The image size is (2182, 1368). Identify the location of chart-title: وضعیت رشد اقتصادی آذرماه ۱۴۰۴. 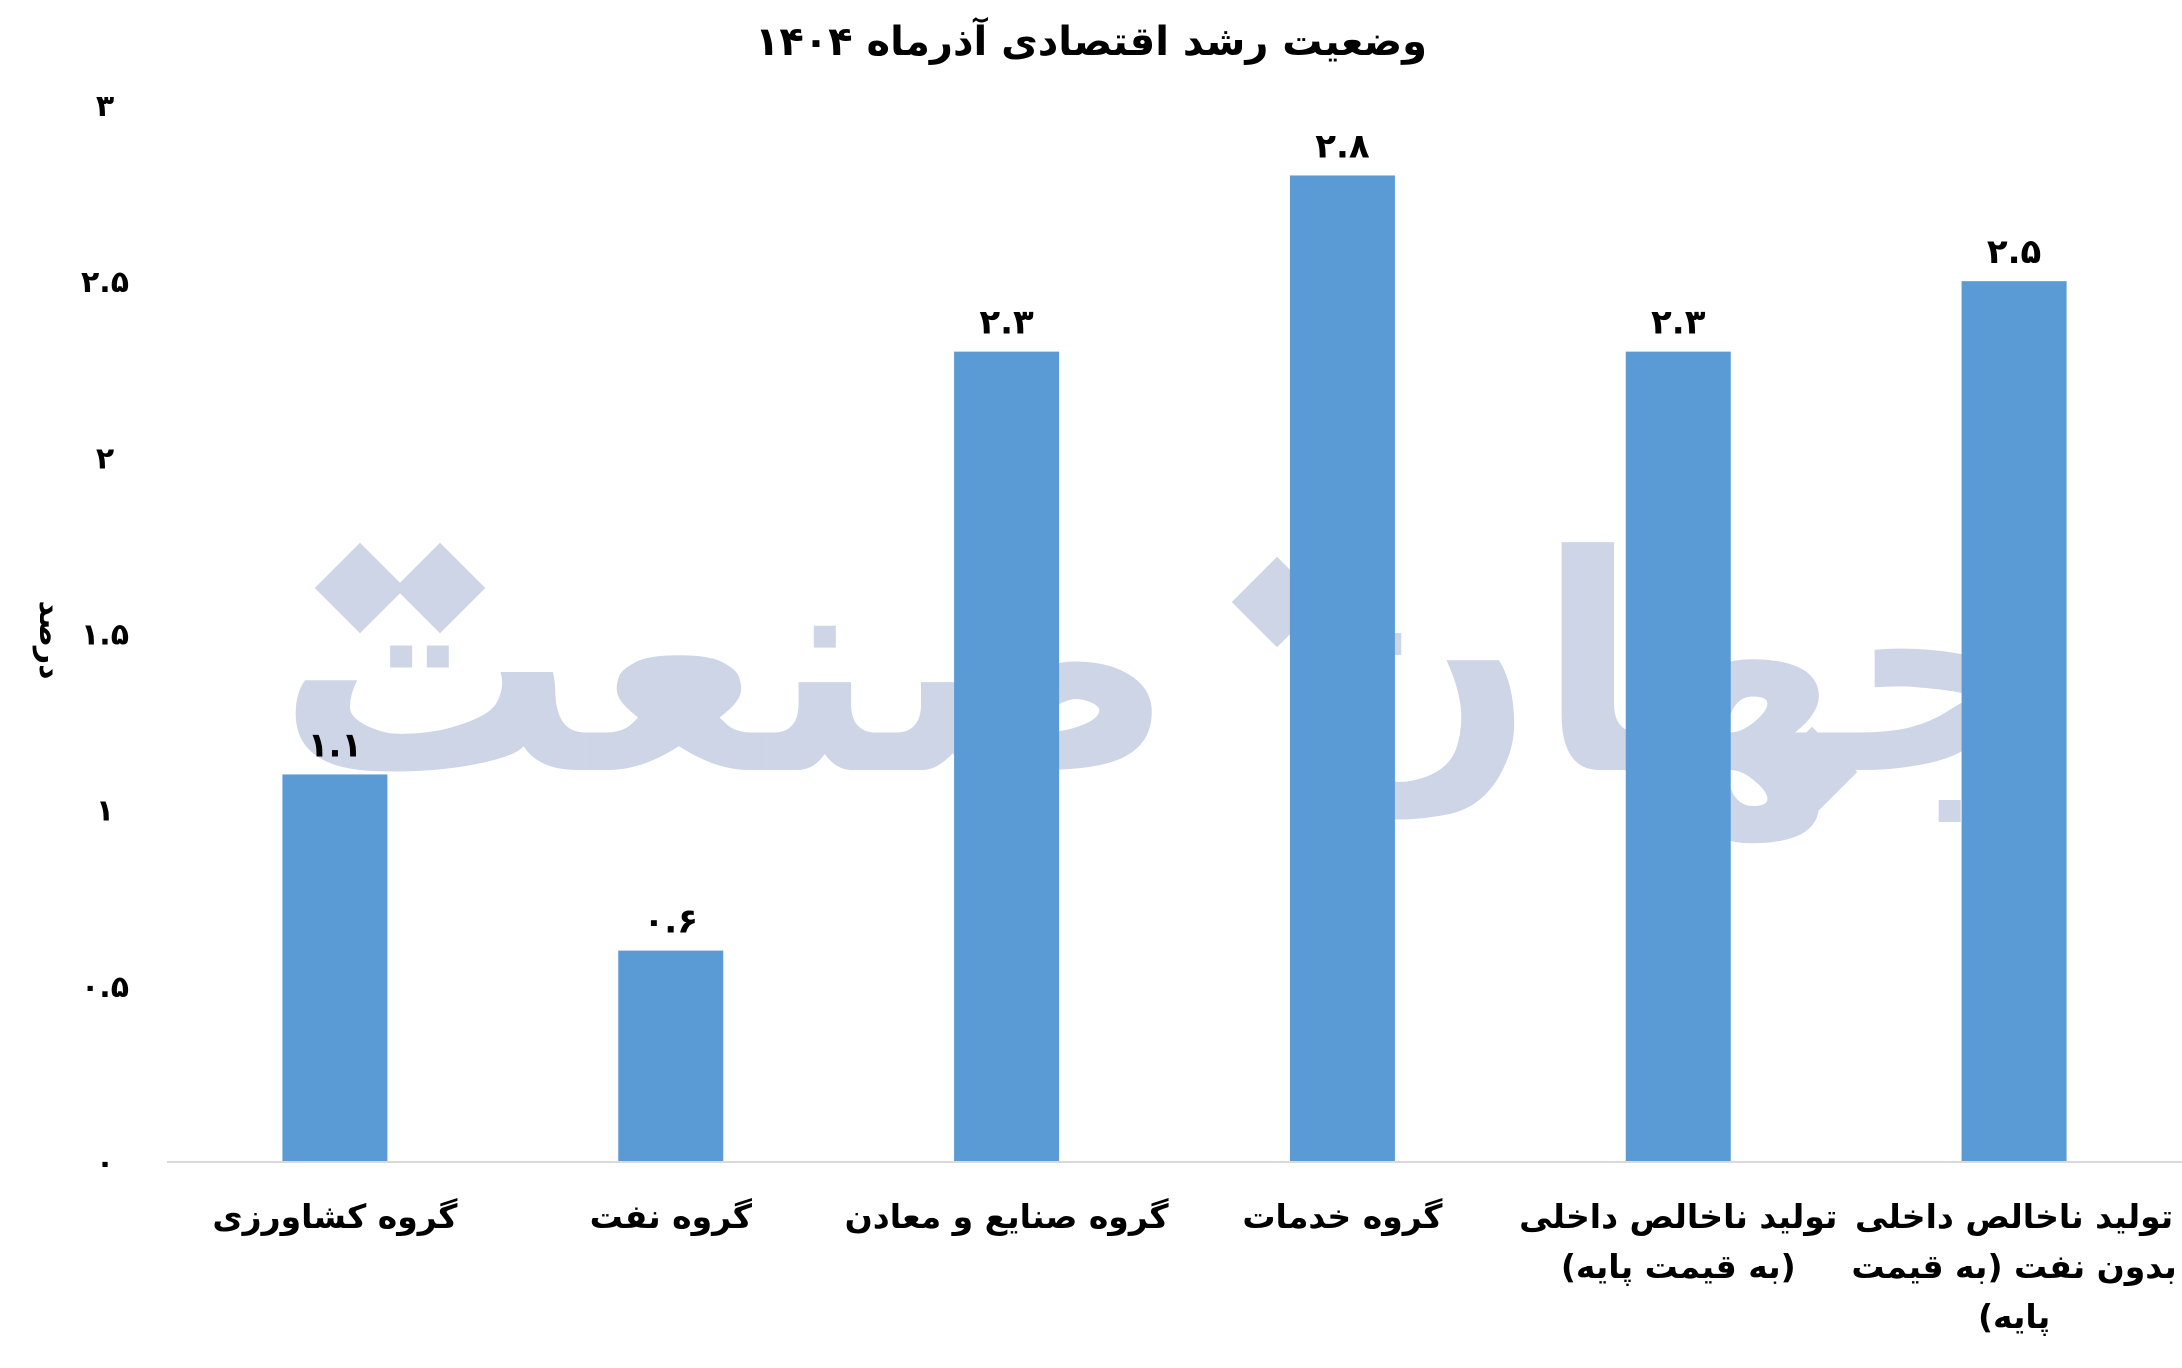
(1091, 40).